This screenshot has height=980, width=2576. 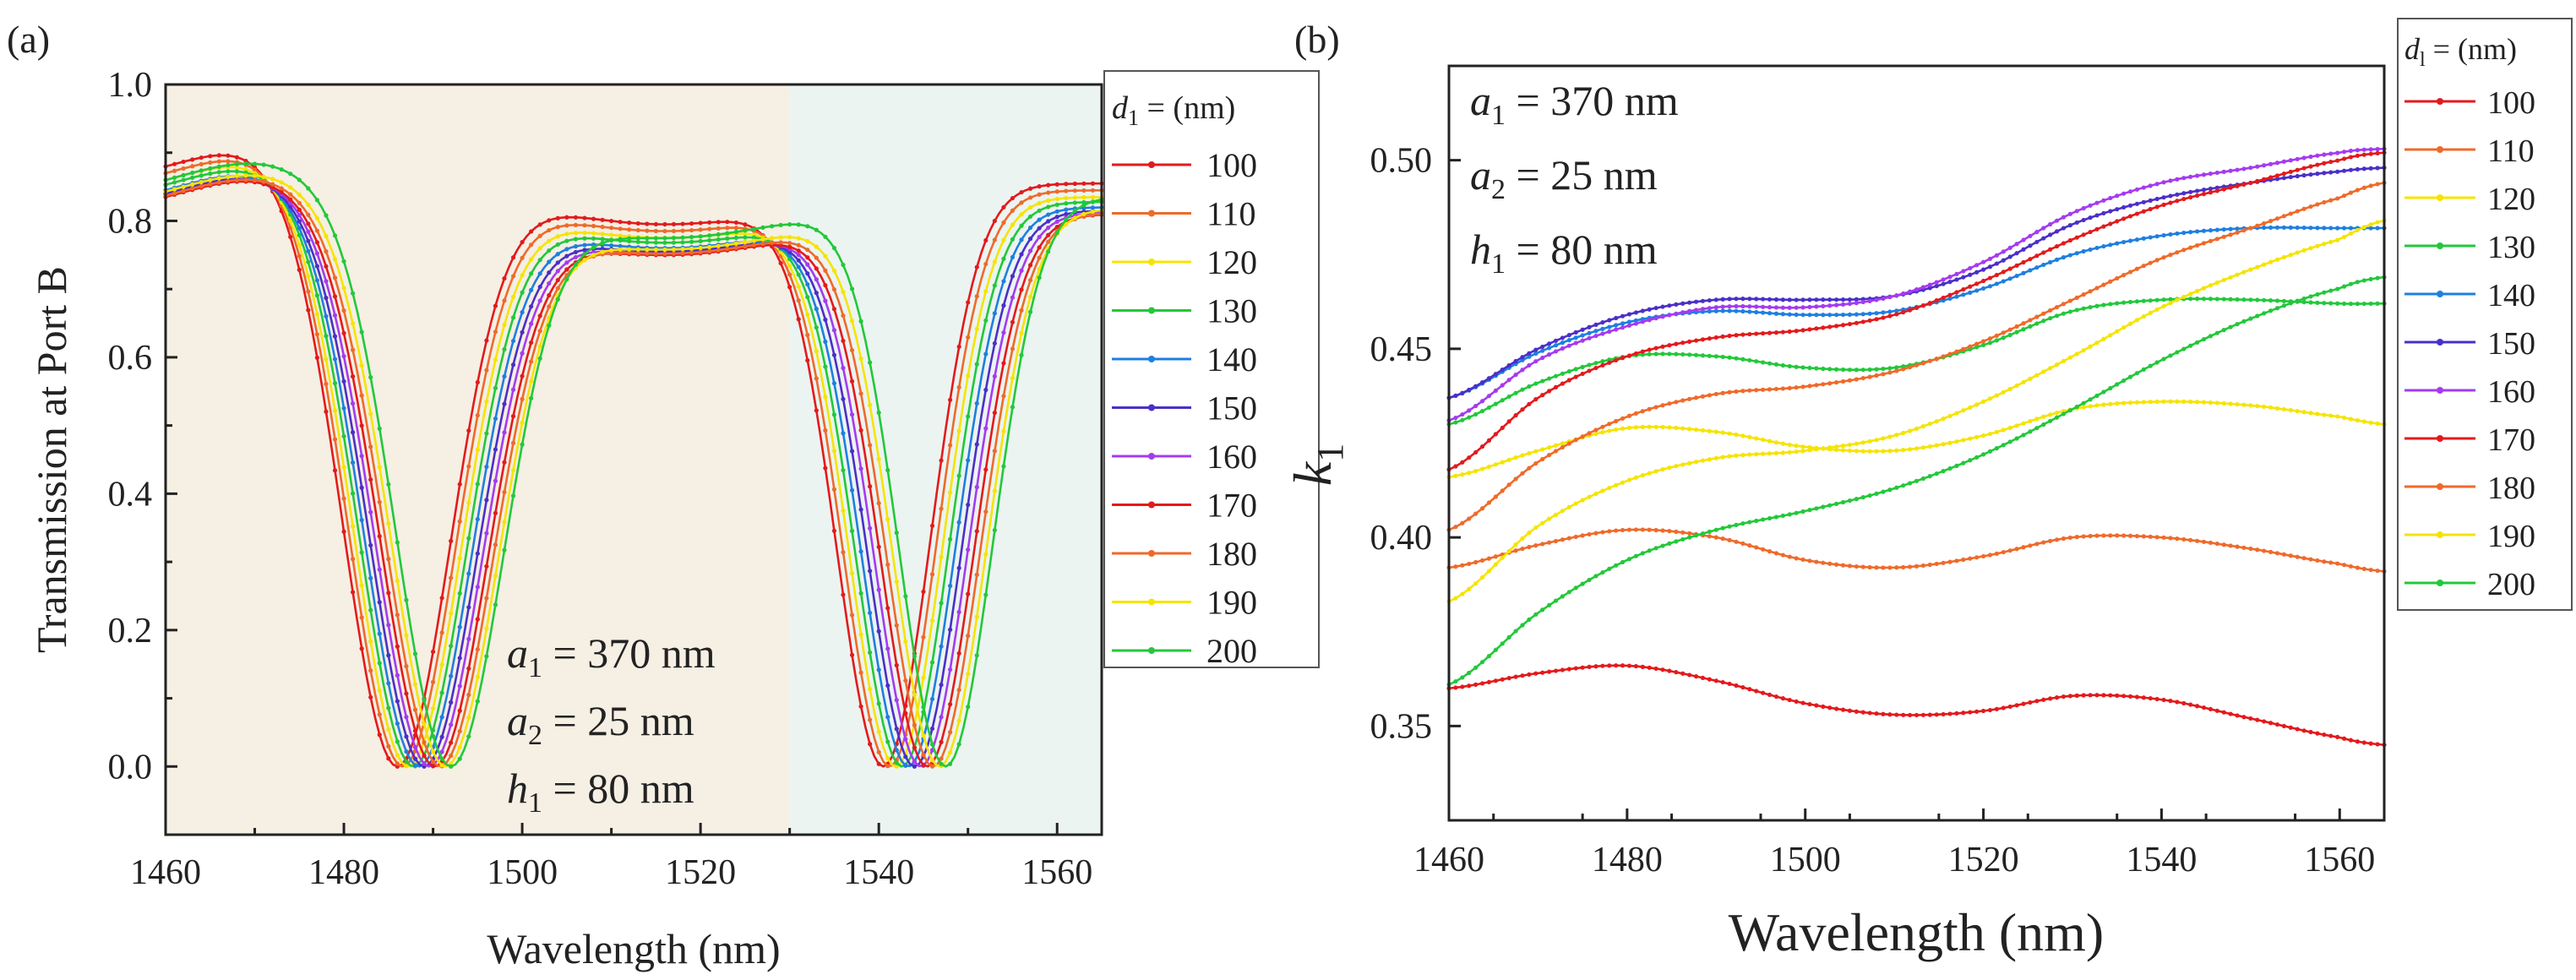 I want to click on panel-b-legend-title: dl = (nm), so click(x=2460, y=51).